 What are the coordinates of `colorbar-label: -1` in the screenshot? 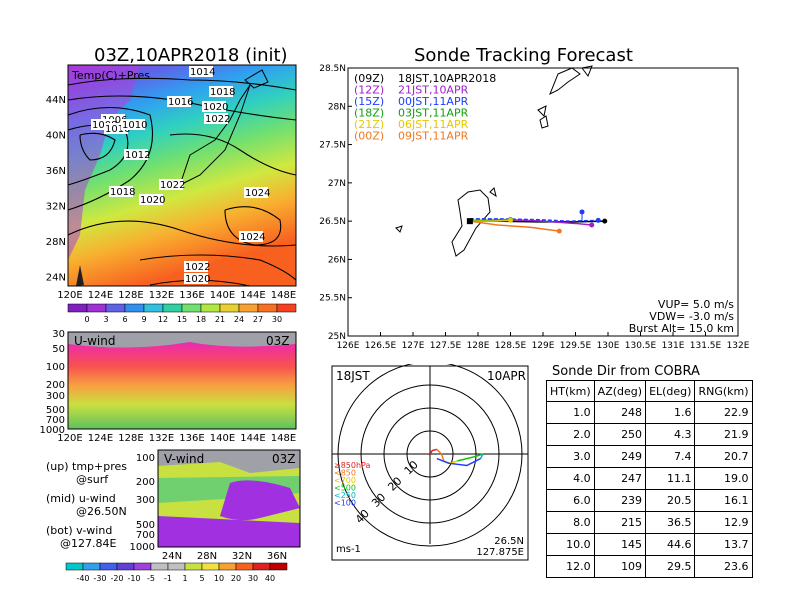 It's located at (168, 578).